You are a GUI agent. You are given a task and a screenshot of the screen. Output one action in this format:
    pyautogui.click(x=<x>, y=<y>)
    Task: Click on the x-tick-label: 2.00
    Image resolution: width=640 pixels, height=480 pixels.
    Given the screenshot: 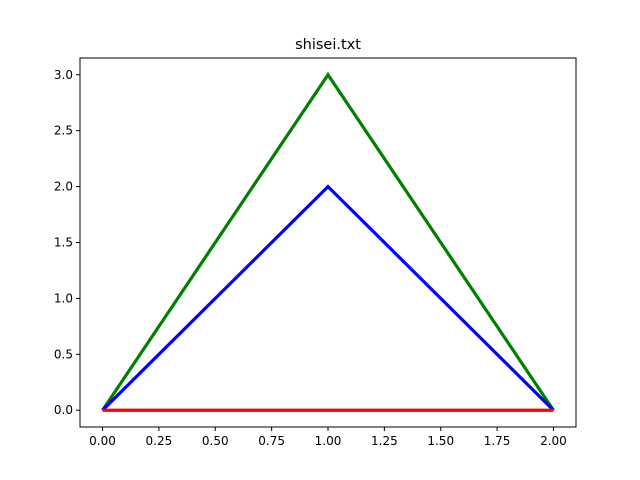 What is the action you would take?
    pyautogui.click(x=553, y=441)
    